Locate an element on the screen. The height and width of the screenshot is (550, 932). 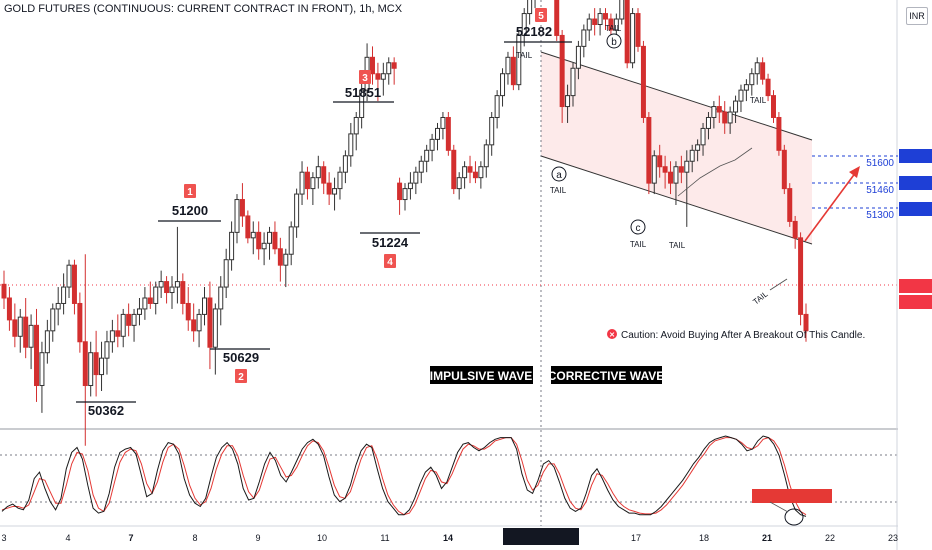
breakout-arrowhead is located at coordinates (854, 172).